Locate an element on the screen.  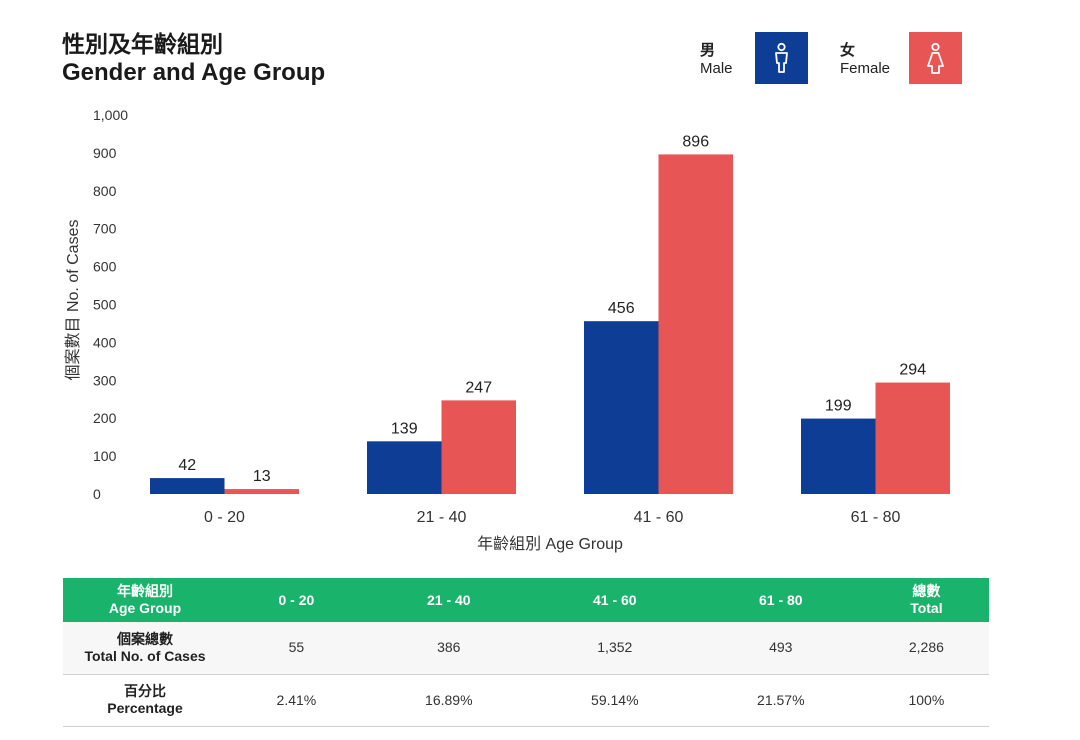
legend-female-zh: 女 is located at coordinates (848, 50).